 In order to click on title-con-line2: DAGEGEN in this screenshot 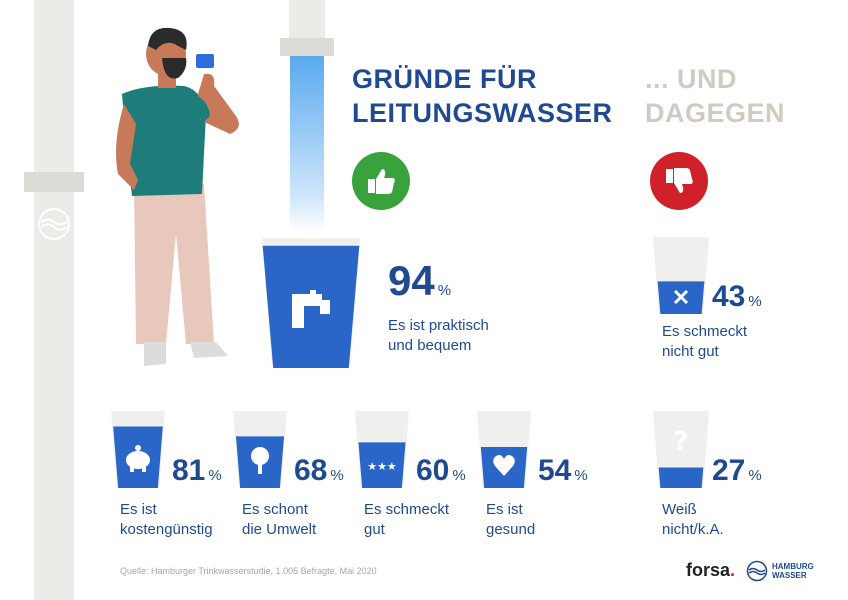, I will do `click(715, 113)`.